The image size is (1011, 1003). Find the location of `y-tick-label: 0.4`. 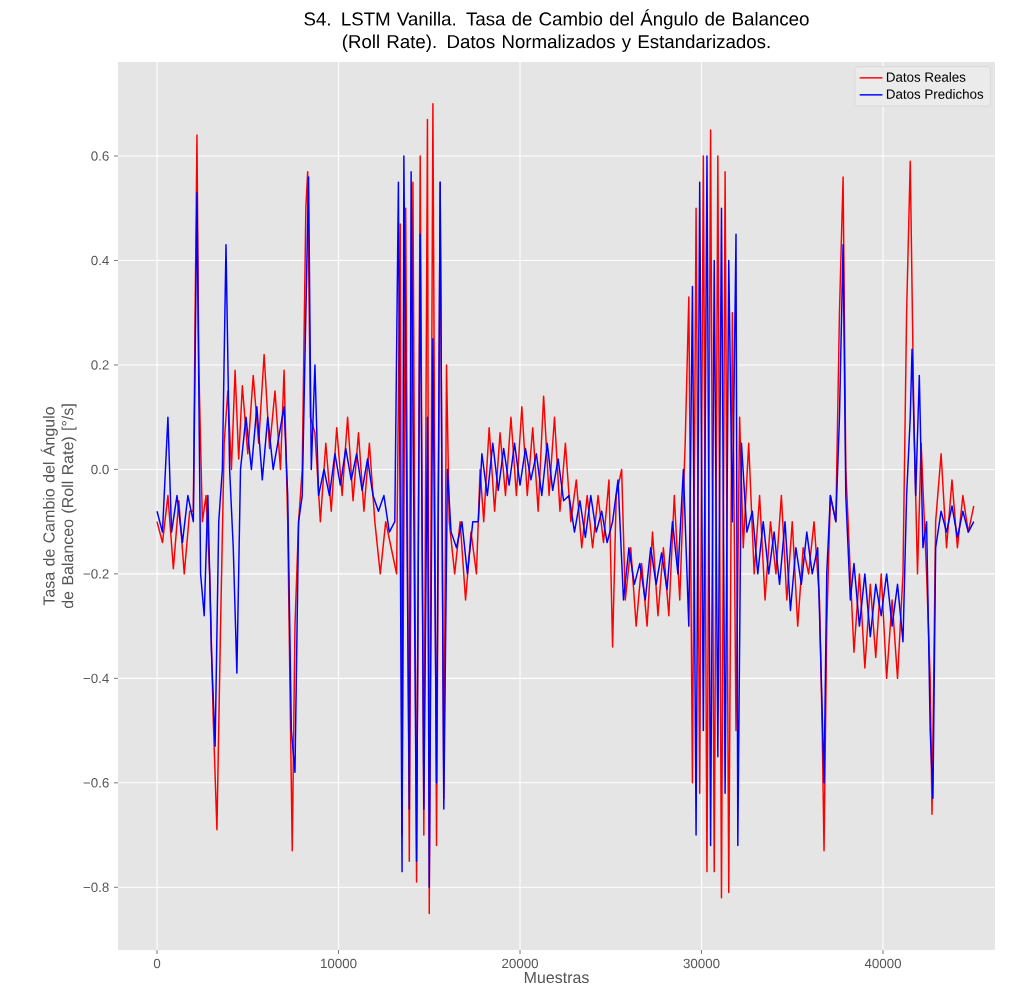

y-tick-label: 0.4 is located at coordinates (100, 260).